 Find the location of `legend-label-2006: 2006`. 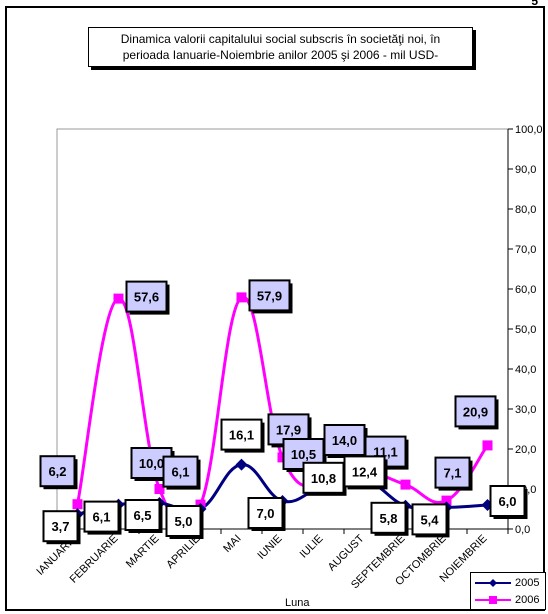

legend-label-2006: 2006 is located at coordinates (527, 600).